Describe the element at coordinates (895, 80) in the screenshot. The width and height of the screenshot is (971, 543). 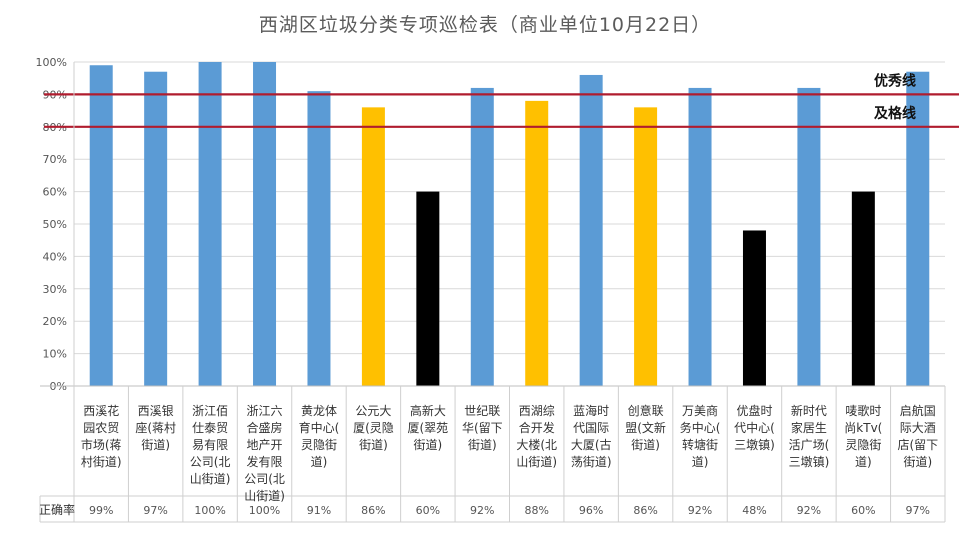
I see `reference-line-label: 优秀线` at that location.